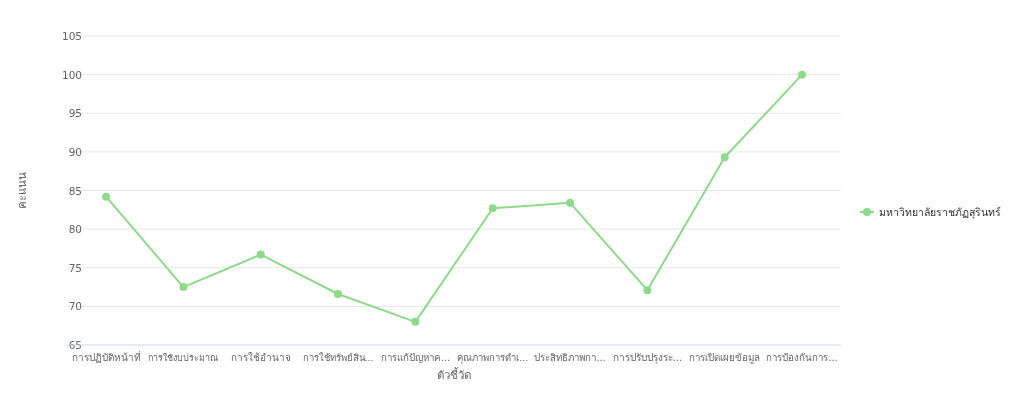 Image resolution: width=1024 pixels, height=415 pixels. What do you see at coordinates (75, 345) in the screenshot?
I see `y-tick-label: 65` at bounding box center [75, 345].